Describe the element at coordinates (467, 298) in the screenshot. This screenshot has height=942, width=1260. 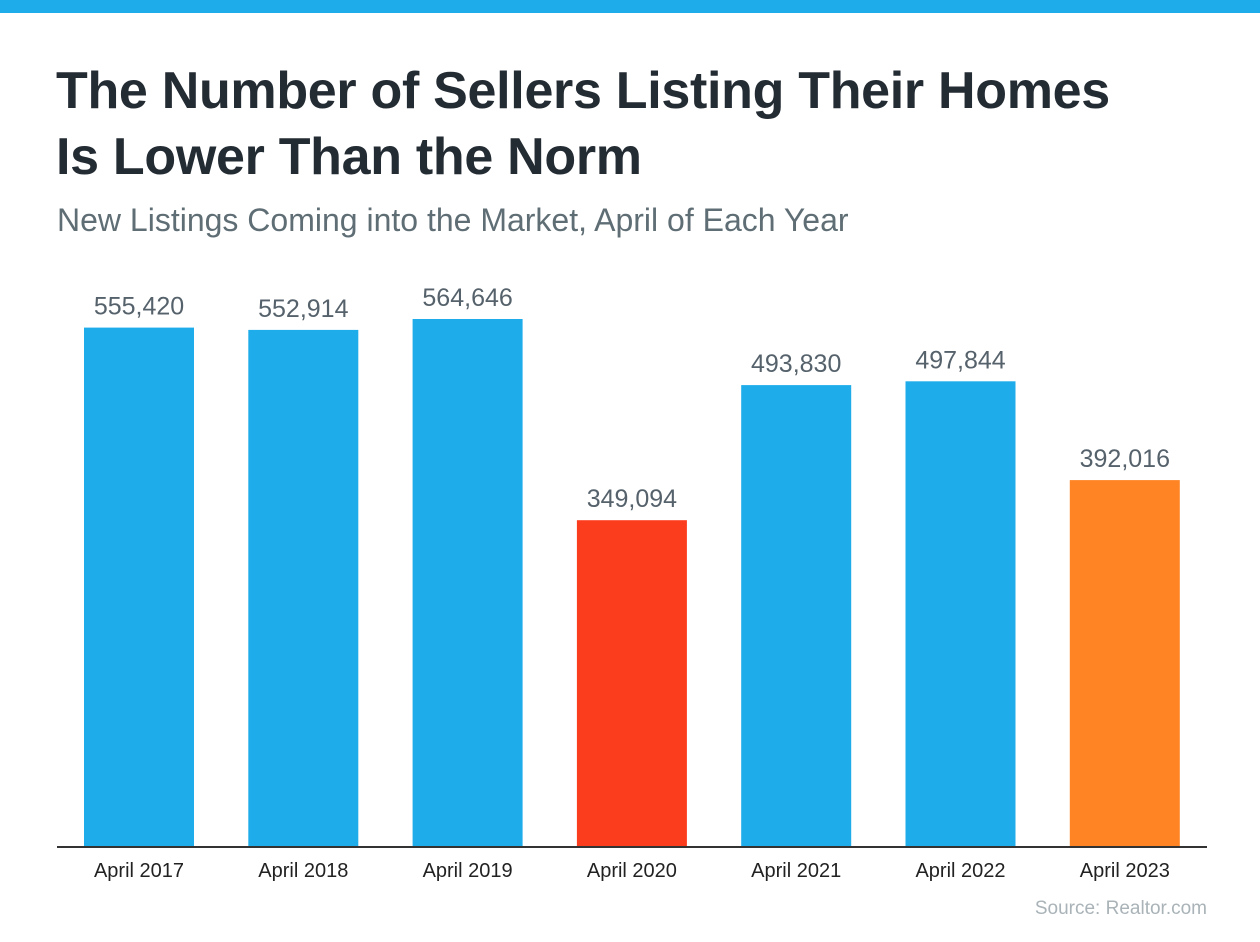
I see `value-label: 564,646` at that location.